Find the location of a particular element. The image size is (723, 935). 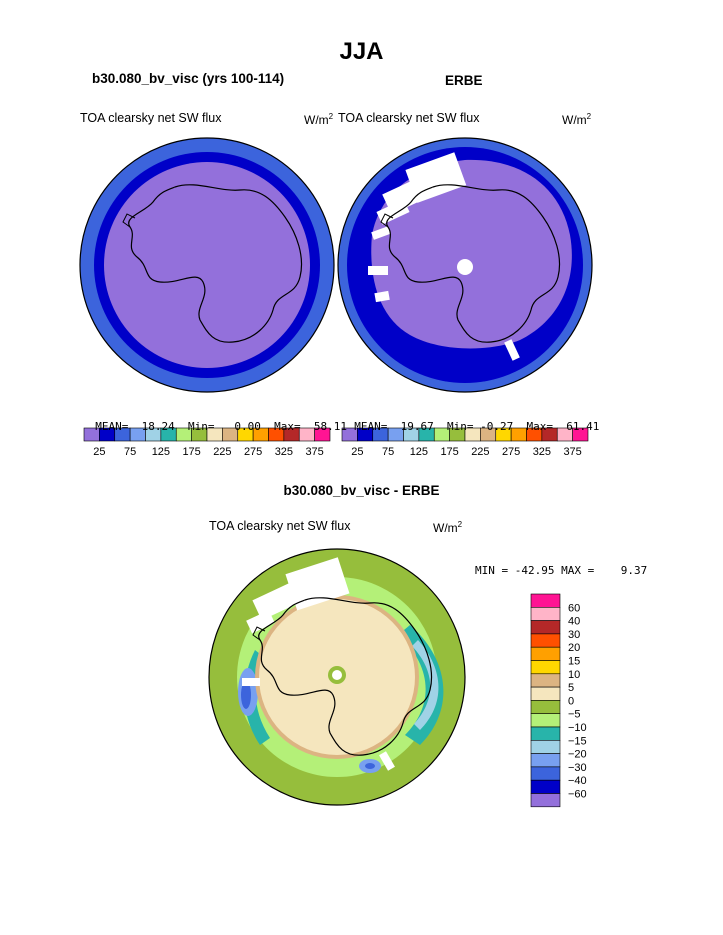

diff-map-border is located at coordinates (337, 677).